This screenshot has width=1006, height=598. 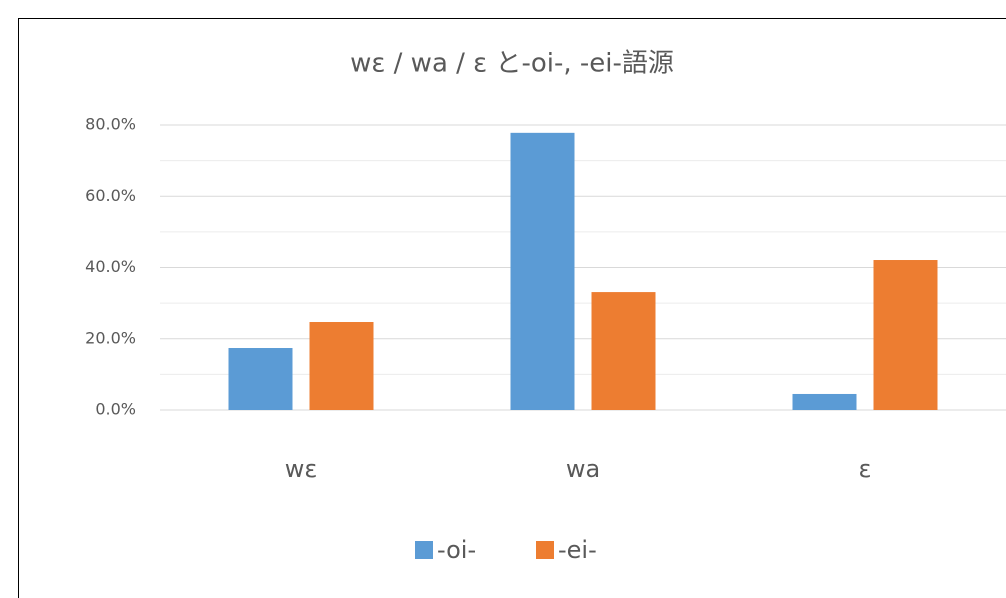 I want to click on legend-label: -oi-, so click(x=456, y=550).